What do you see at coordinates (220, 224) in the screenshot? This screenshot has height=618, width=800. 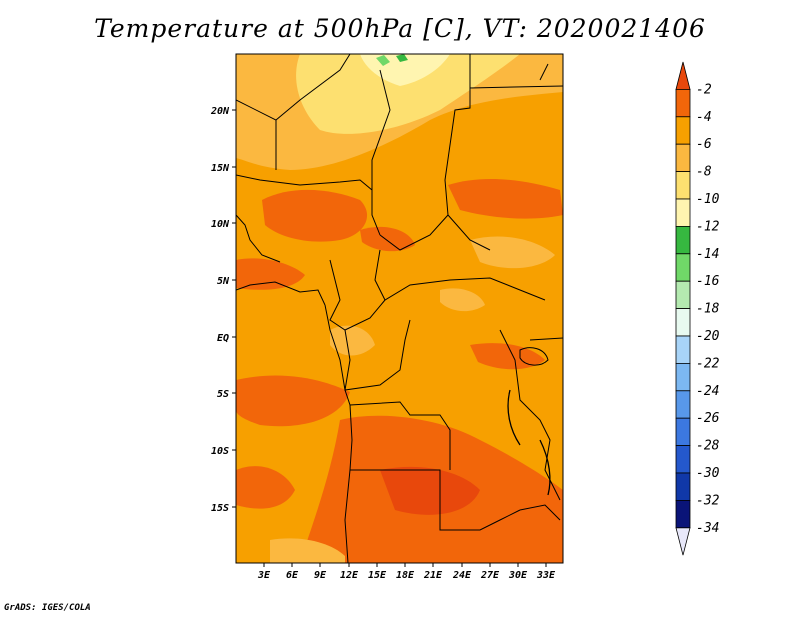 I see `lat-label-10n: 10N` at bounding box center [220, 224].